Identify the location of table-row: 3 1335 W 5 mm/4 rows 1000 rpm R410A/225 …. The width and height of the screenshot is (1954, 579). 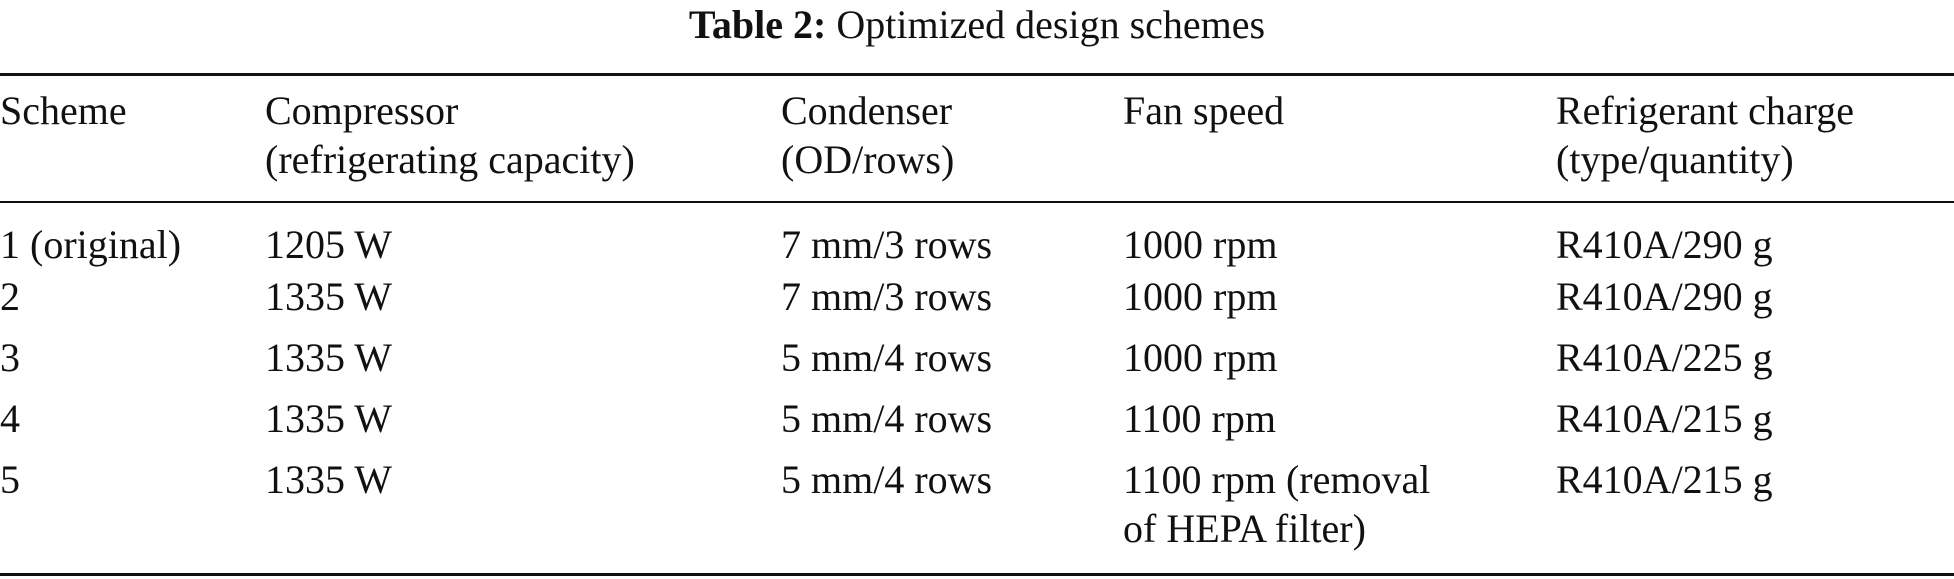
(977, 363).